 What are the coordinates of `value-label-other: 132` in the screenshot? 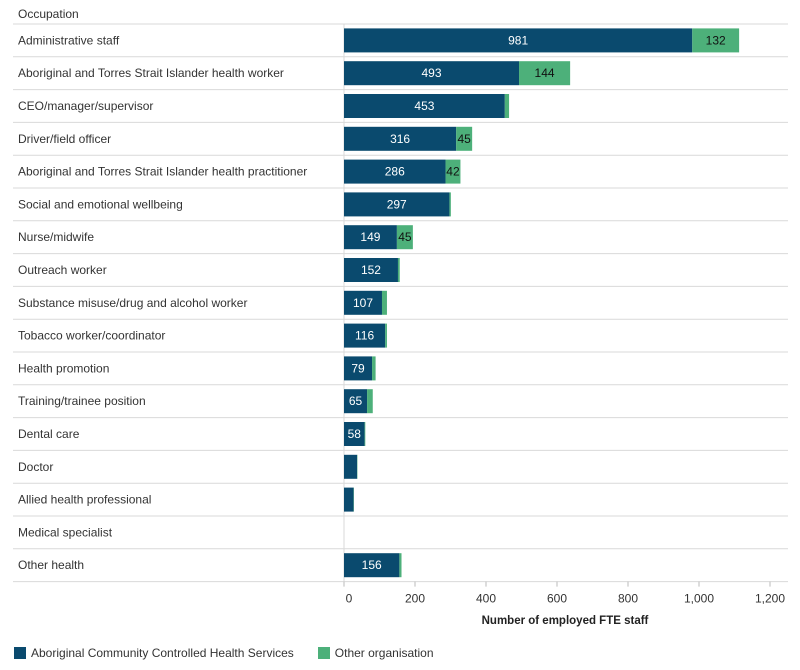 It's located at (716, 40).